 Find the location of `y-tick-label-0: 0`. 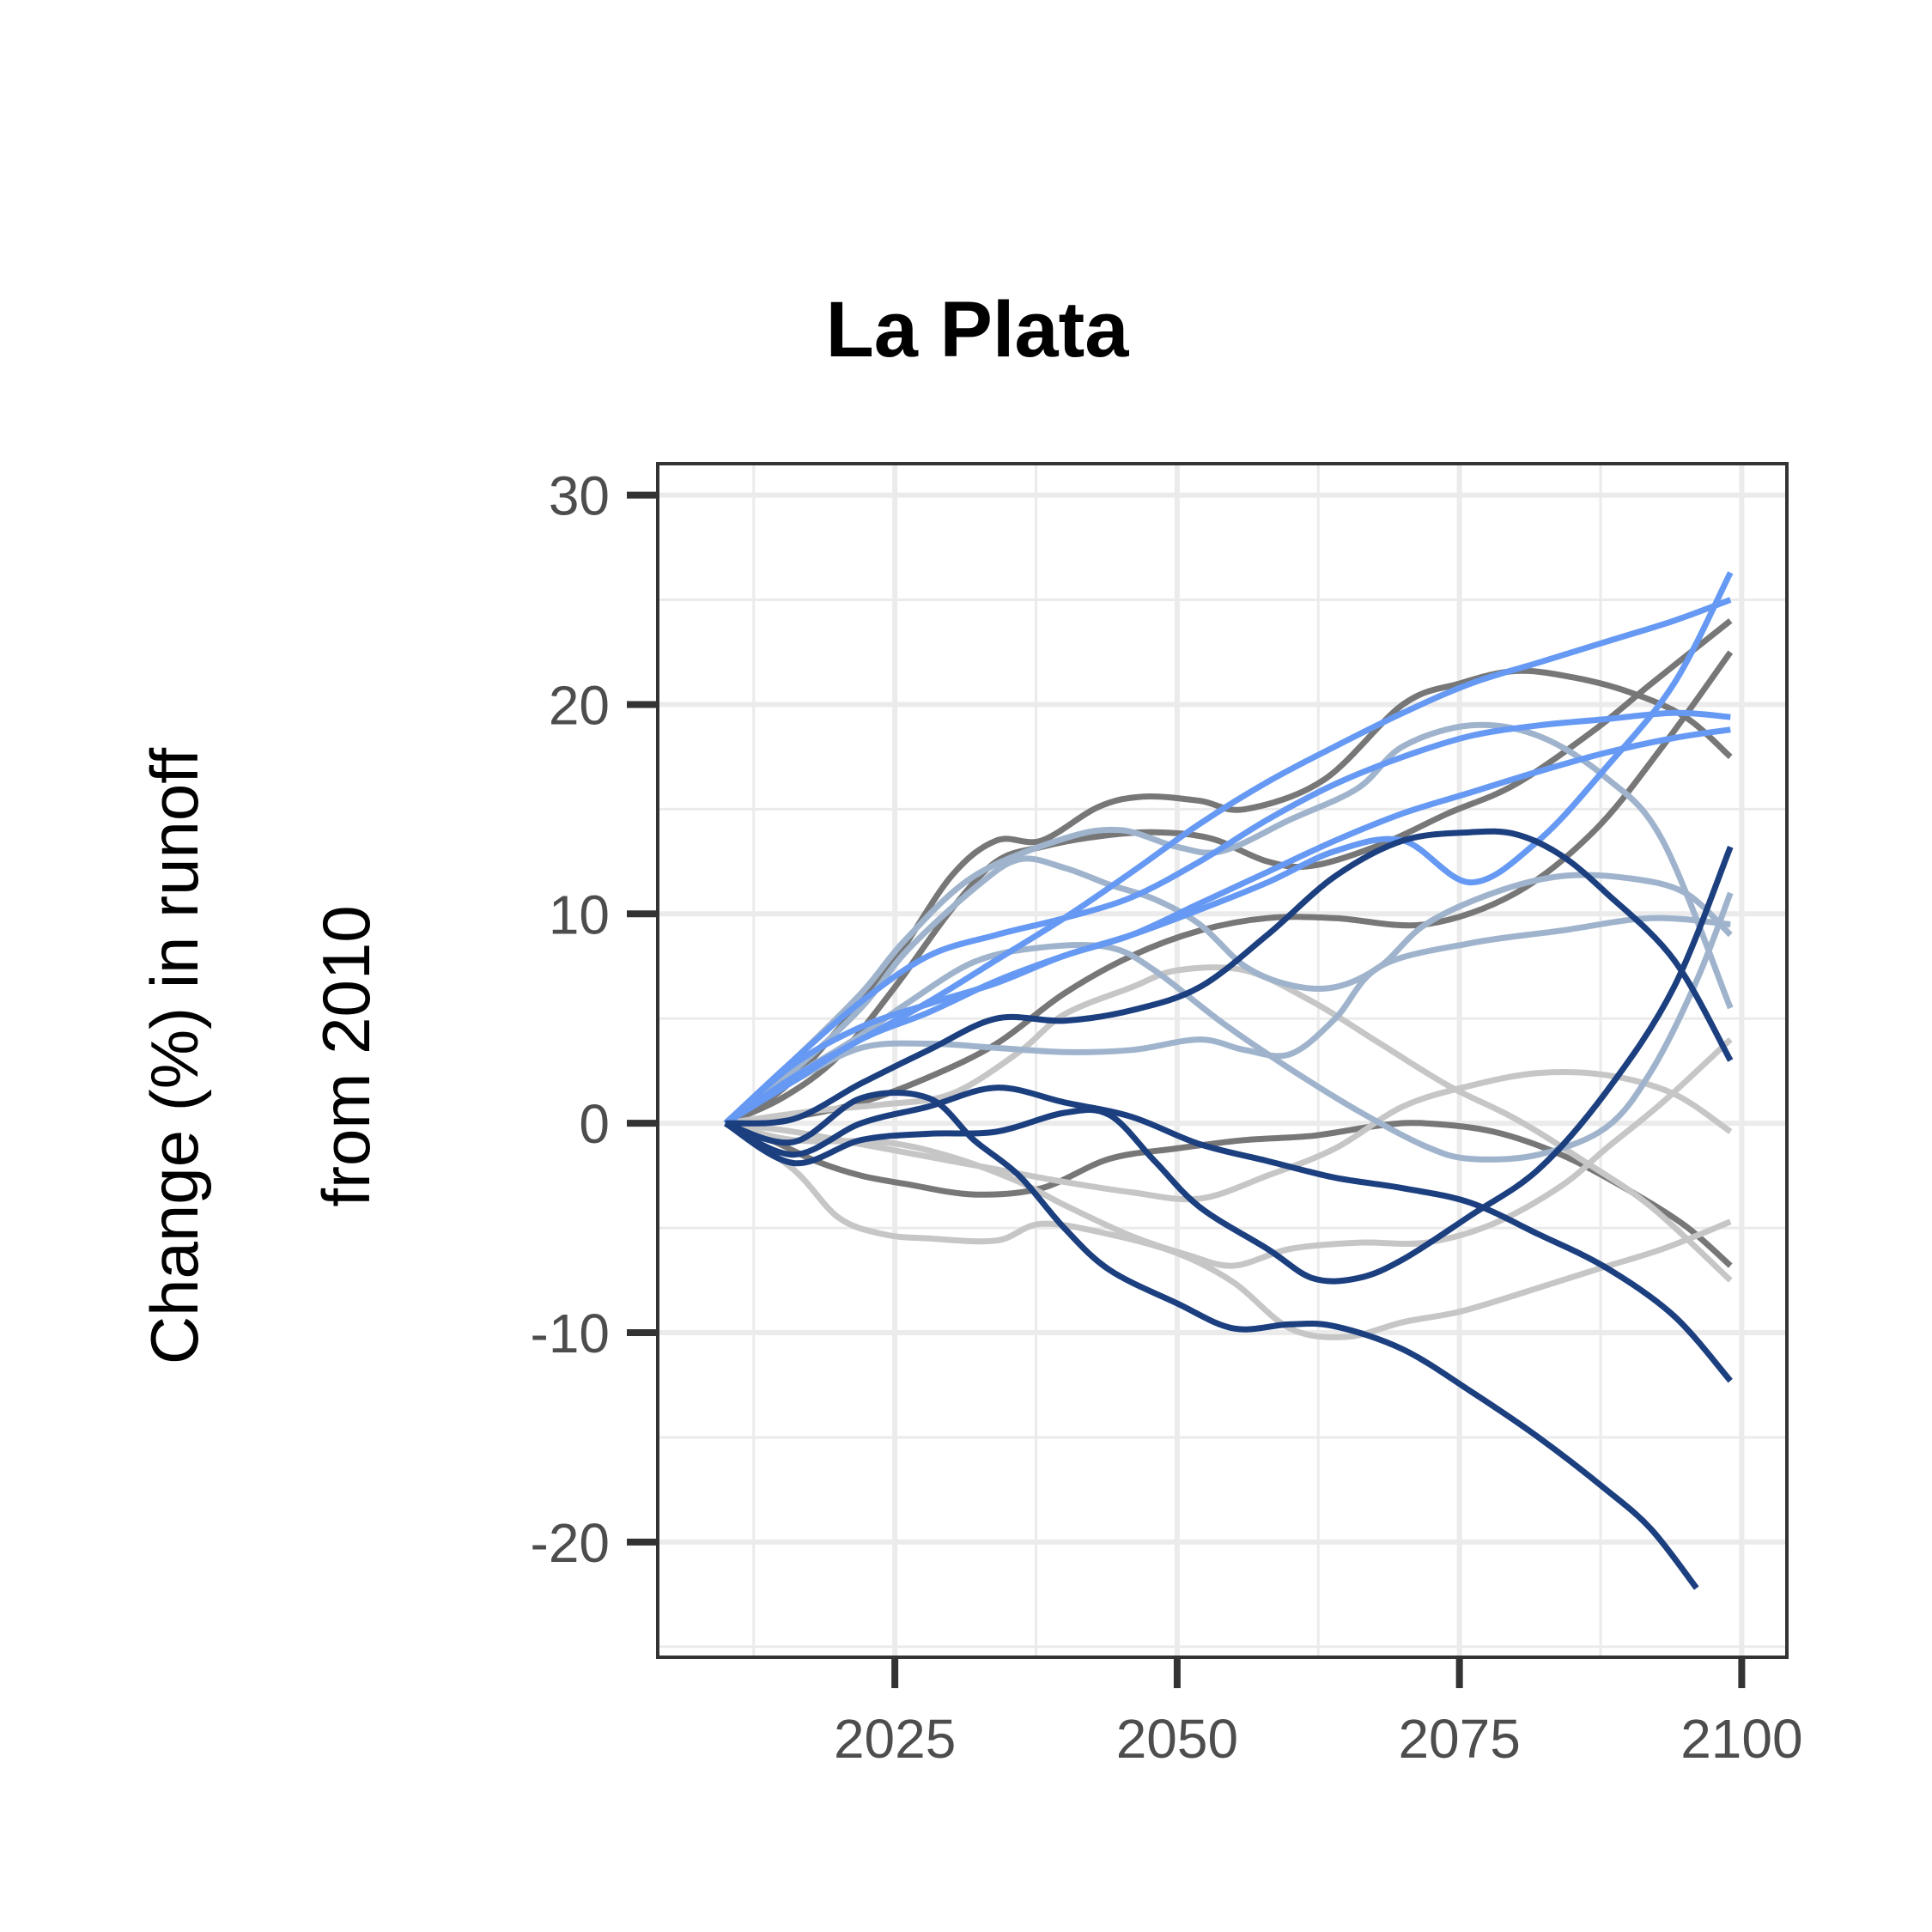

y-tick-label-0: 0 is located at coordinates (594, 1124).